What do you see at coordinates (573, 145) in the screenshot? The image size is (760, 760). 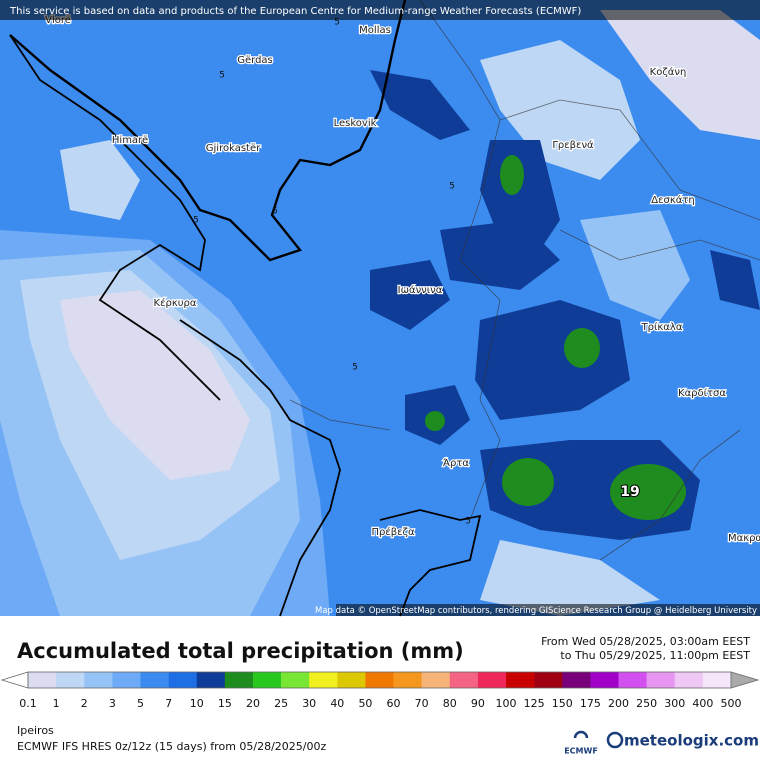 I see `place-label: Γρεβενά` at bounding box center [573, 145].